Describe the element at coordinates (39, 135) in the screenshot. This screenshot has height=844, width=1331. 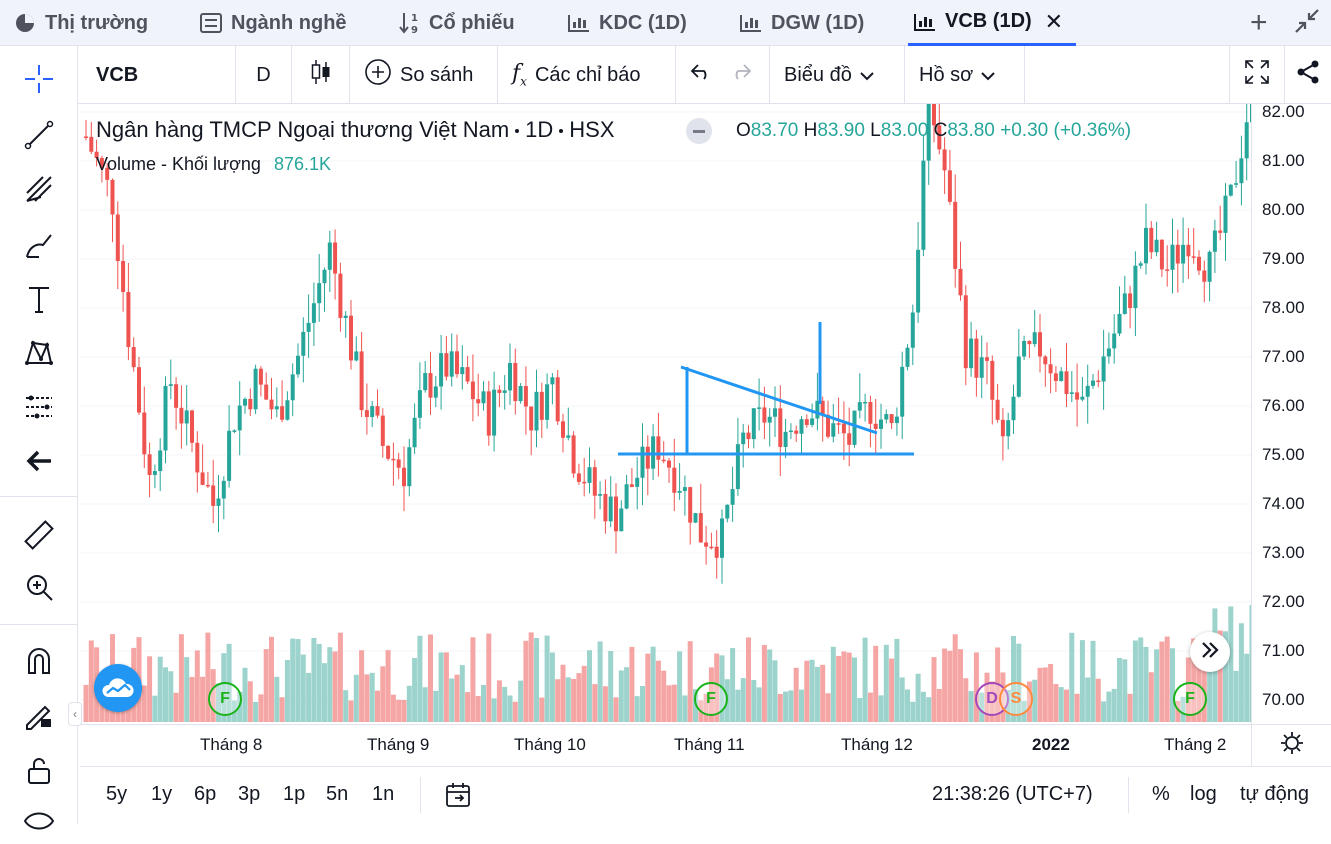
I see `trend-line-icon` at that location.